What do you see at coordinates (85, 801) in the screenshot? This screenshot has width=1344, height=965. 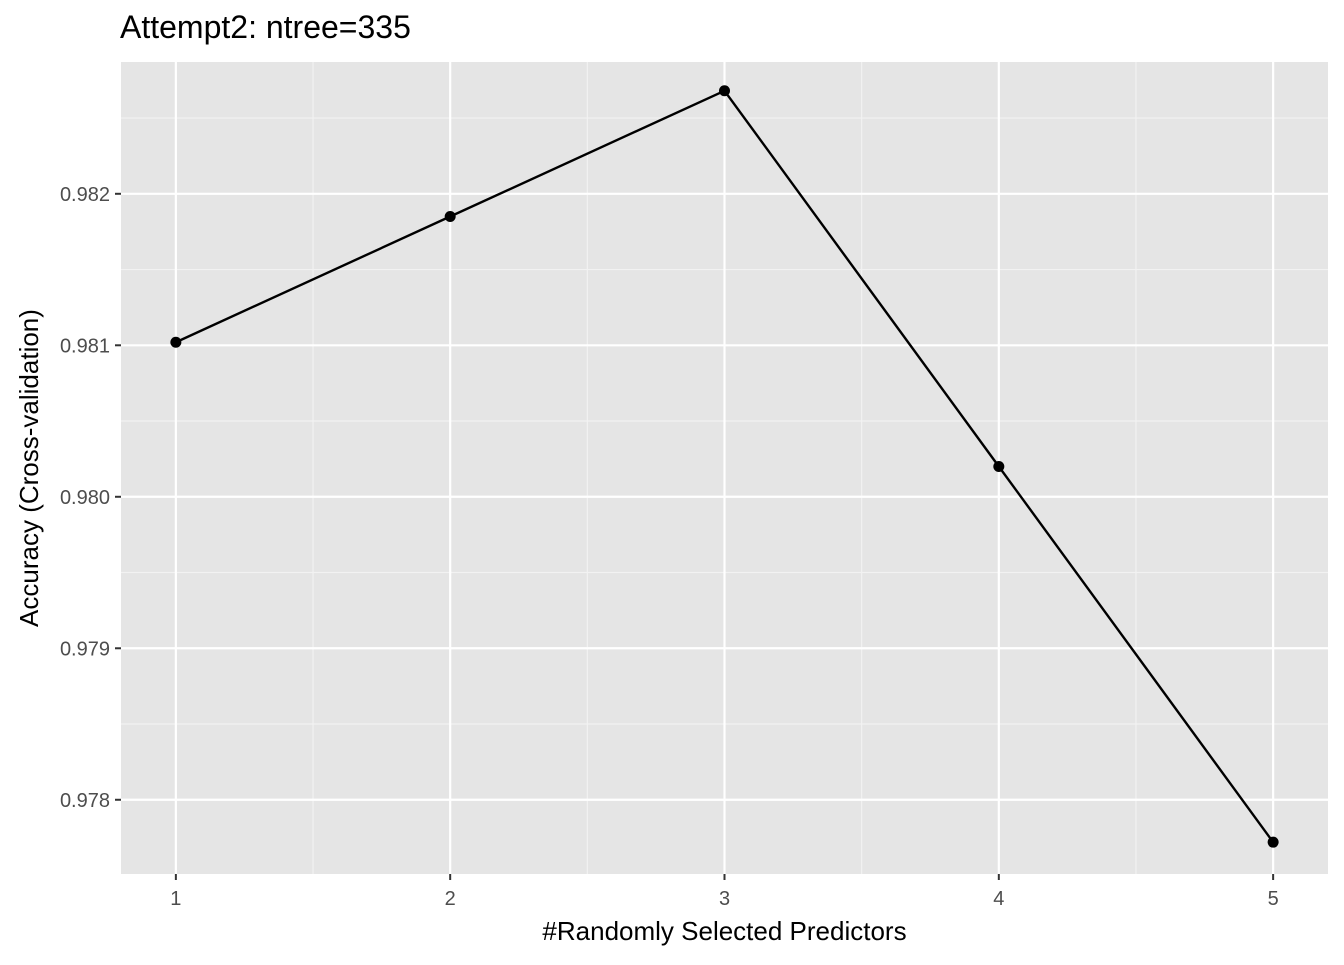 I see `y-tick-label: 0.978` at bounding box center [85, 801].